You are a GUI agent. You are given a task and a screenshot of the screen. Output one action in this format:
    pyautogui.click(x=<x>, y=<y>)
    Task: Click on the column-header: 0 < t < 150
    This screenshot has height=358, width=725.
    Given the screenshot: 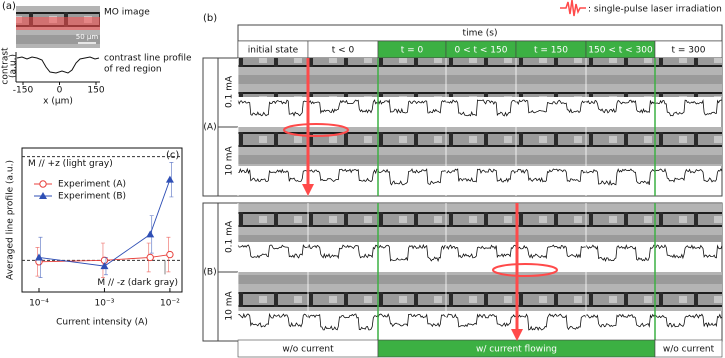 What is the action you would take?
    pyautogui.click(x=481, y=51)
    